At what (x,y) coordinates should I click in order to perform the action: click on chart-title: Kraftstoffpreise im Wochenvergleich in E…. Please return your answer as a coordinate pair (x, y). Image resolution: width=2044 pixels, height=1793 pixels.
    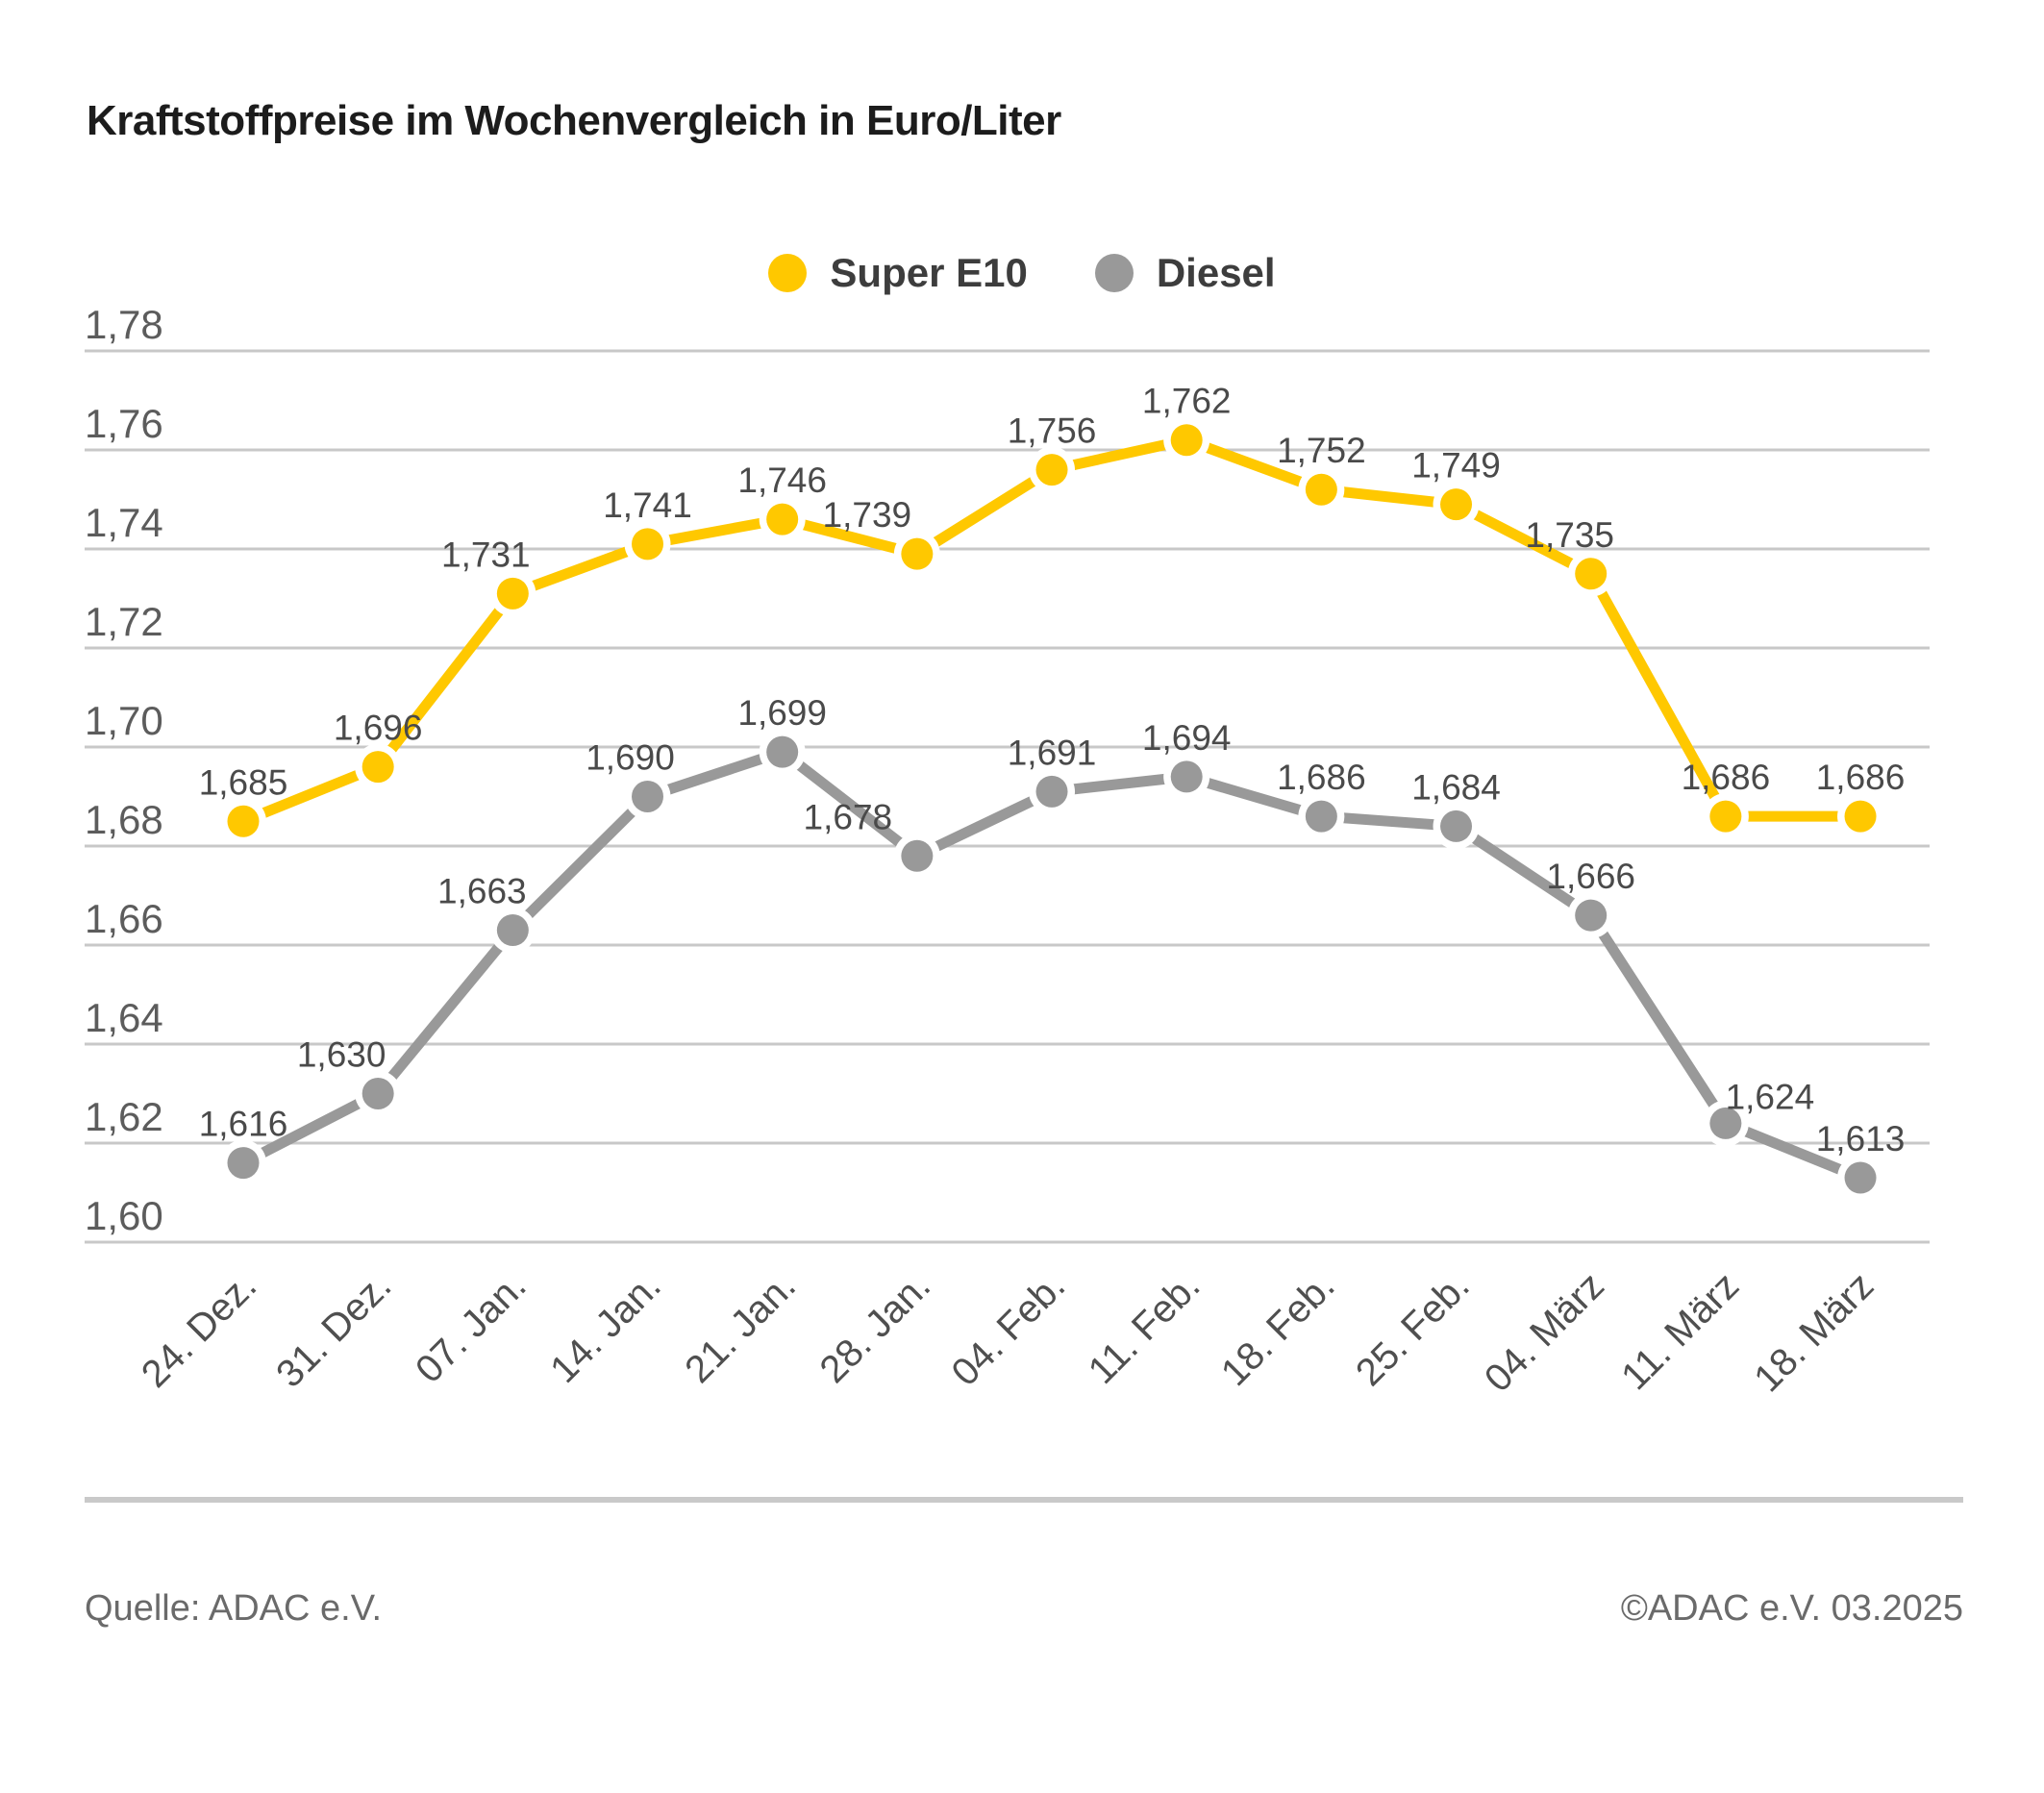
    Looking at the image, I should click on (574, 120).